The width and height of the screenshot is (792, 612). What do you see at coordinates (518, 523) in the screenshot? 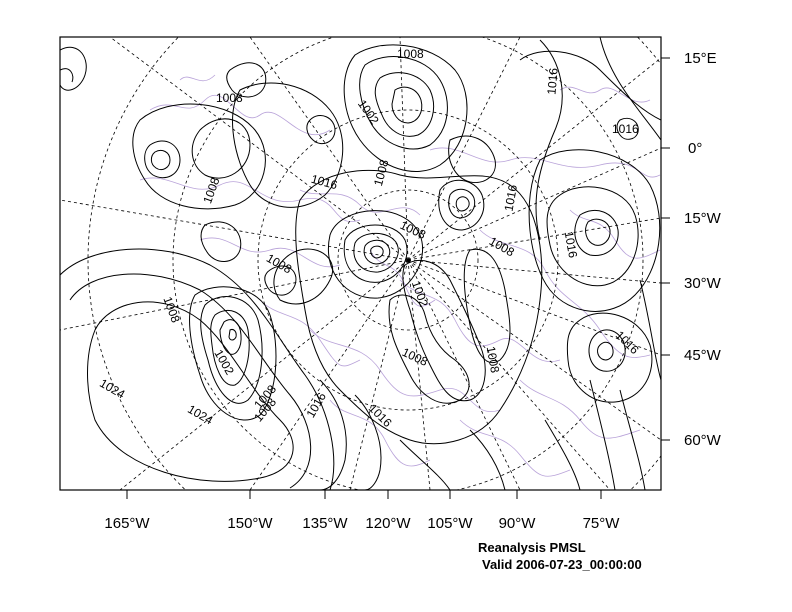
I see `bottom-axis-label: 90°W` at bounding box center [518, 523].